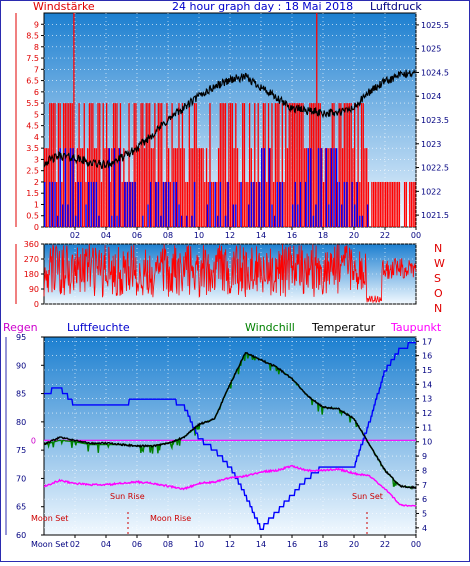 The height and width of the screenshot is (566, 470). I want to click on x-tick-label: 18, so click(323, 544).